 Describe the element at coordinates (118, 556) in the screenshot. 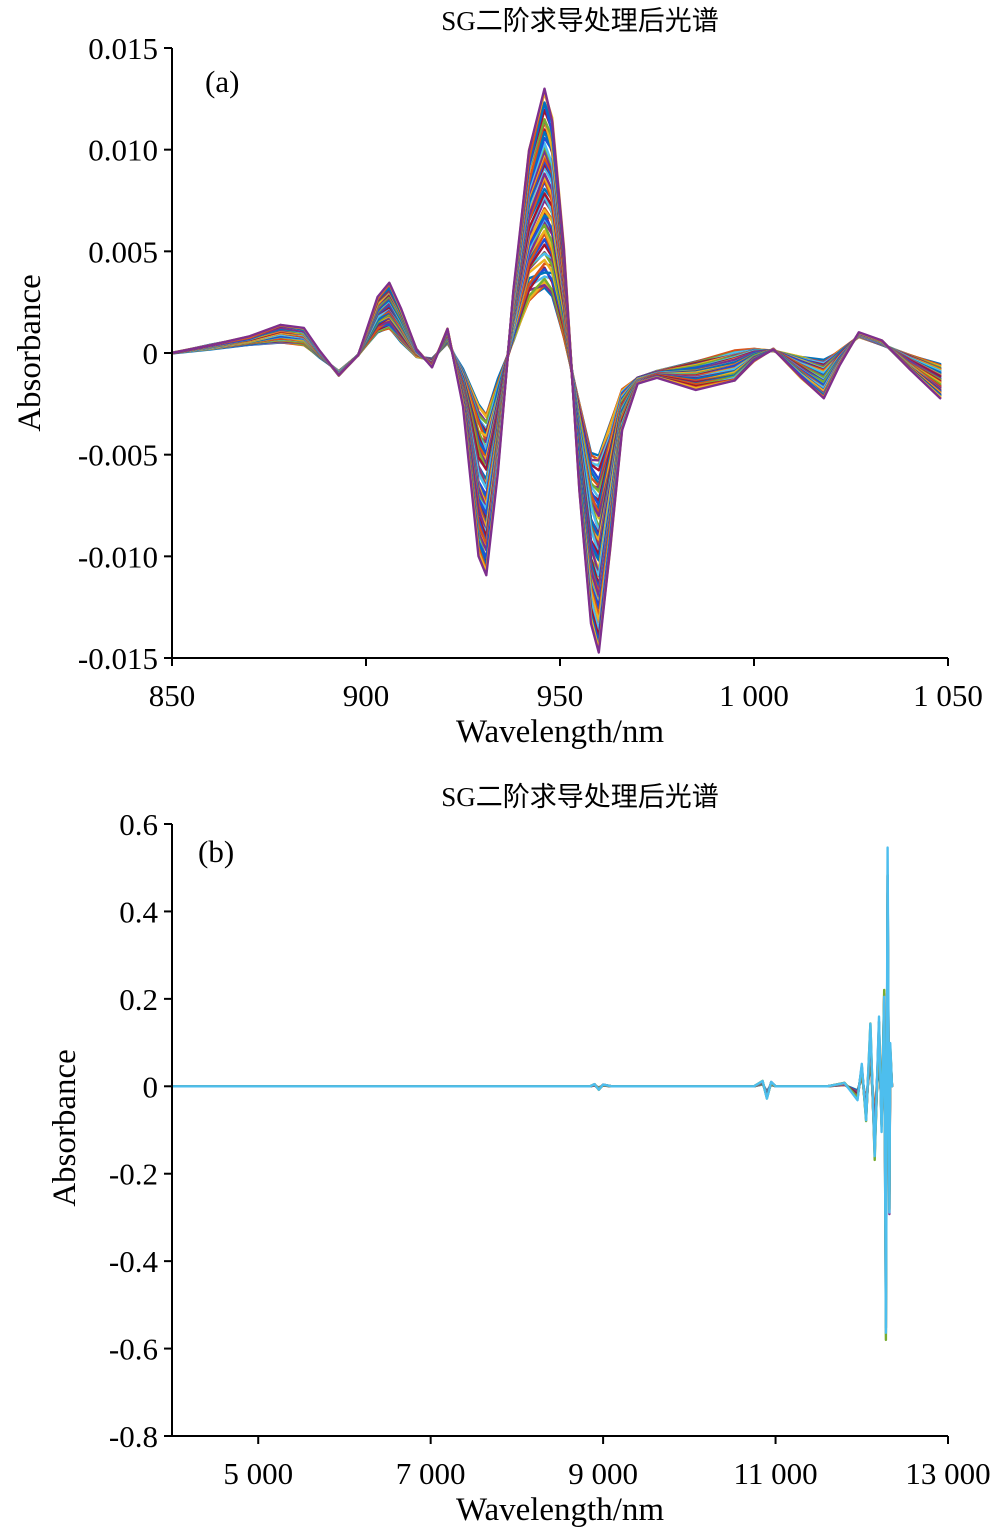

I see `y-tick-label: -0.010` at that location.